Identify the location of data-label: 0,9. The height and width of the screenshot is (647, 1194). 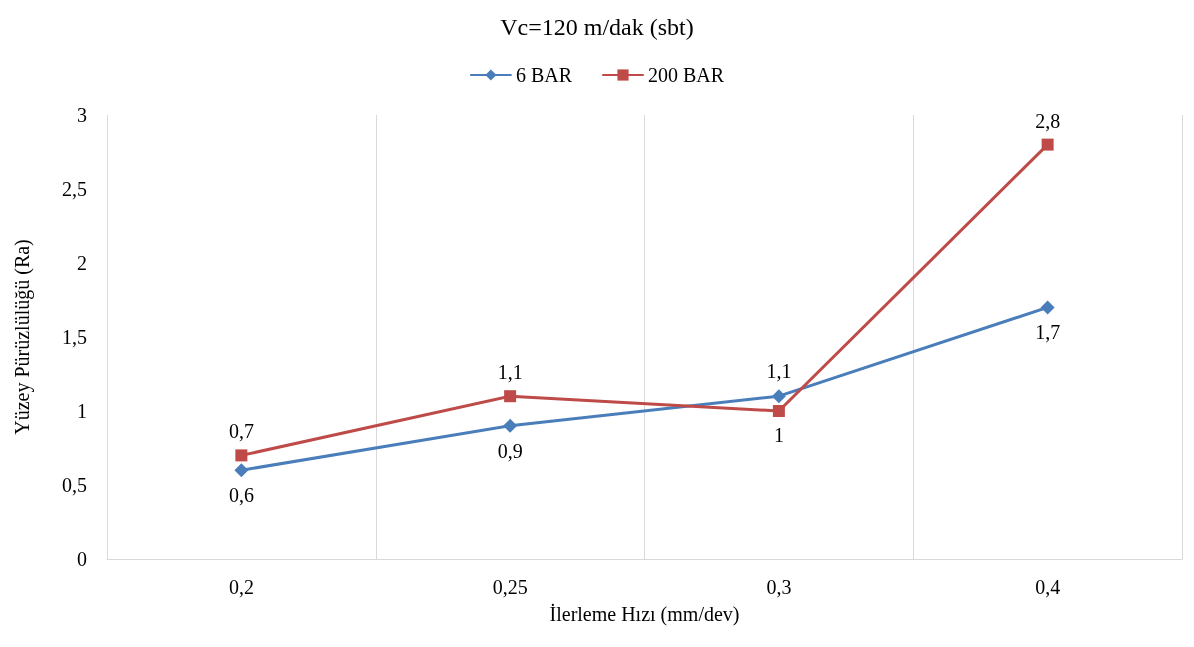
(510, 450).